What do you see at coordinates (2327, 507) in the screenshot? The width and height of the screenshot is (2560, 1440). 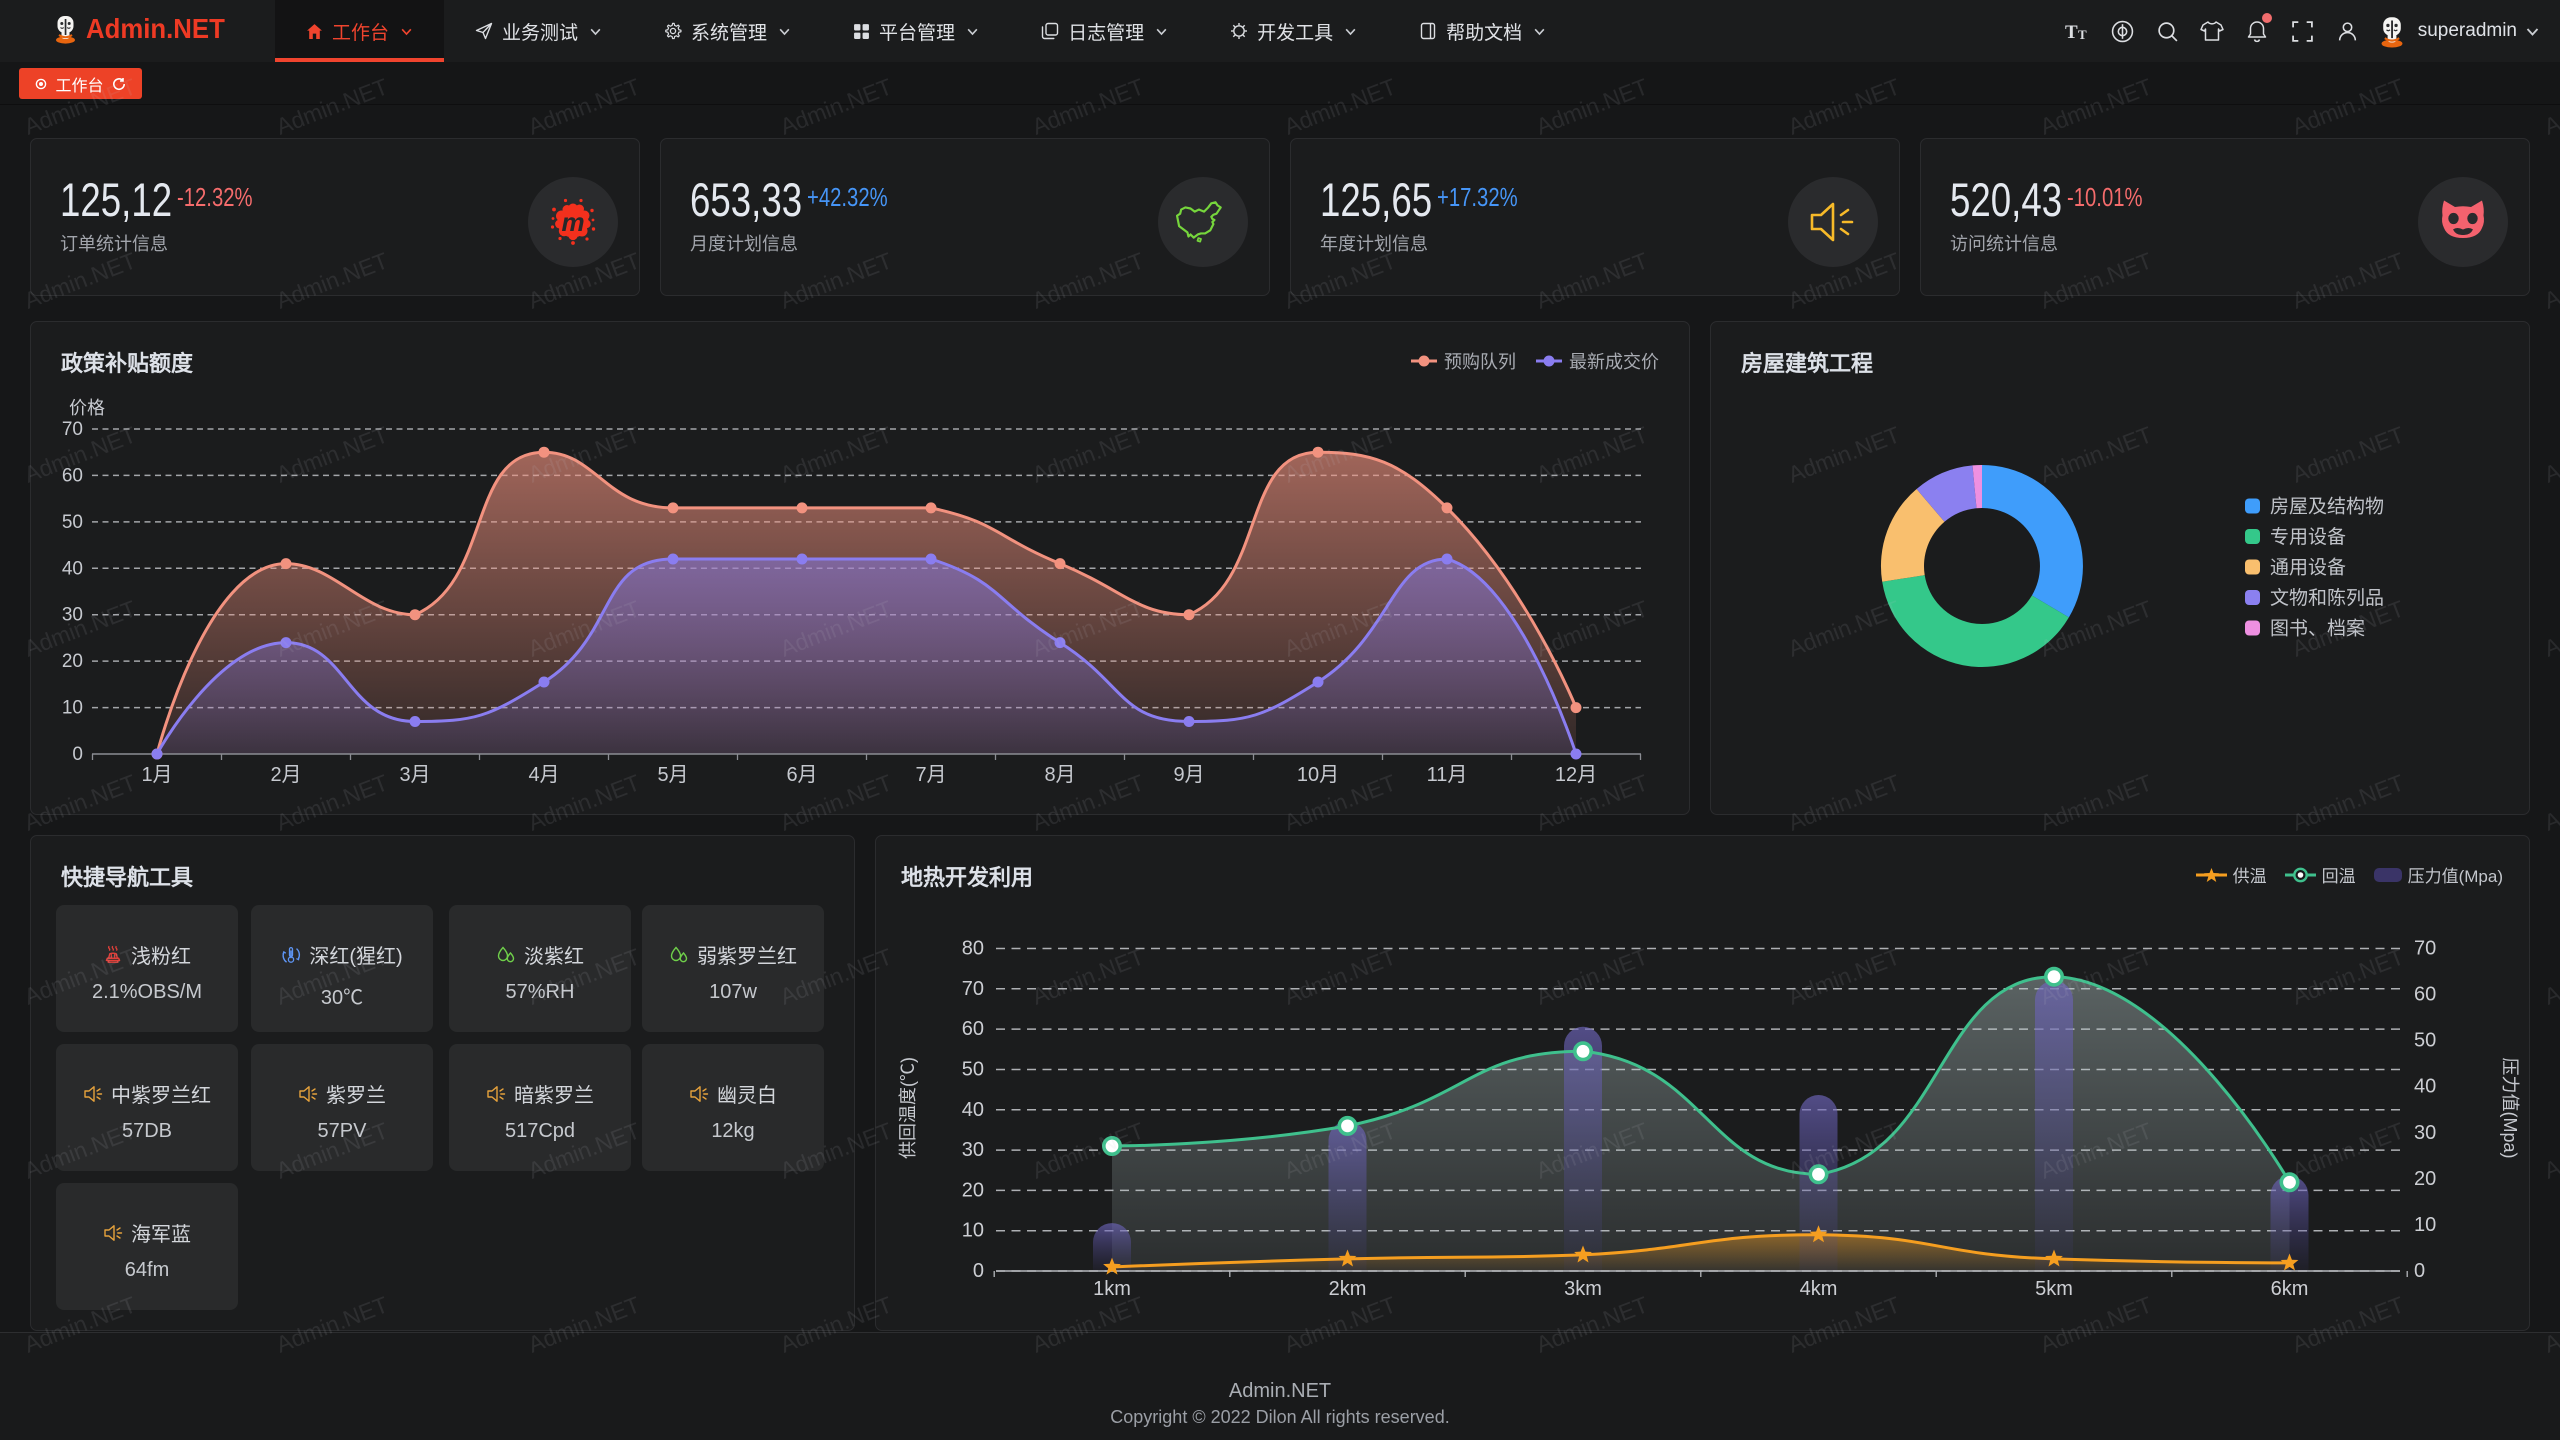 I see `svg-text: 房屋及结构物` at bounding box center [2327, 507].